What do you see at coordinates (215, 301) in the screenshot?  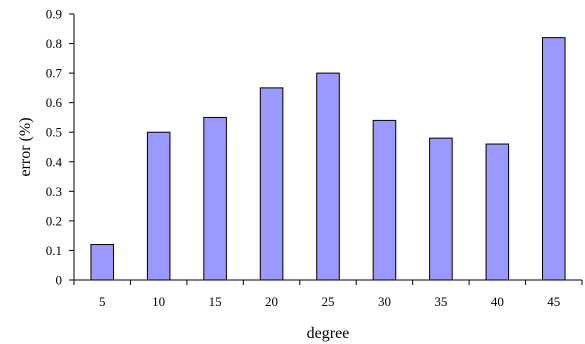 I see `x-tick-label: 15` at bounding box center [215, 301].